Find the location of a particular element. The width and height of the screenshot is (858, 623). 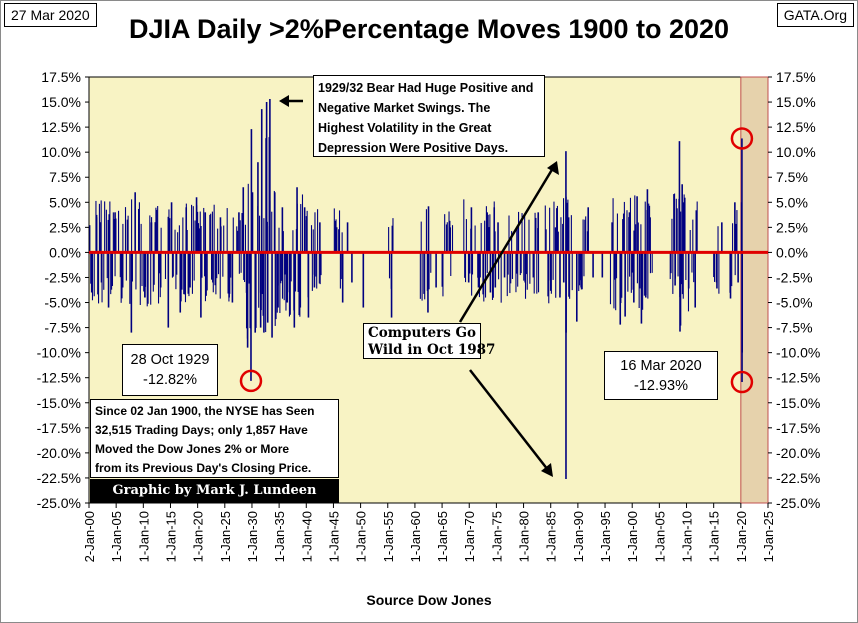

x-tick-label: 1-Jan-35 is located at coordinates (279, 536).